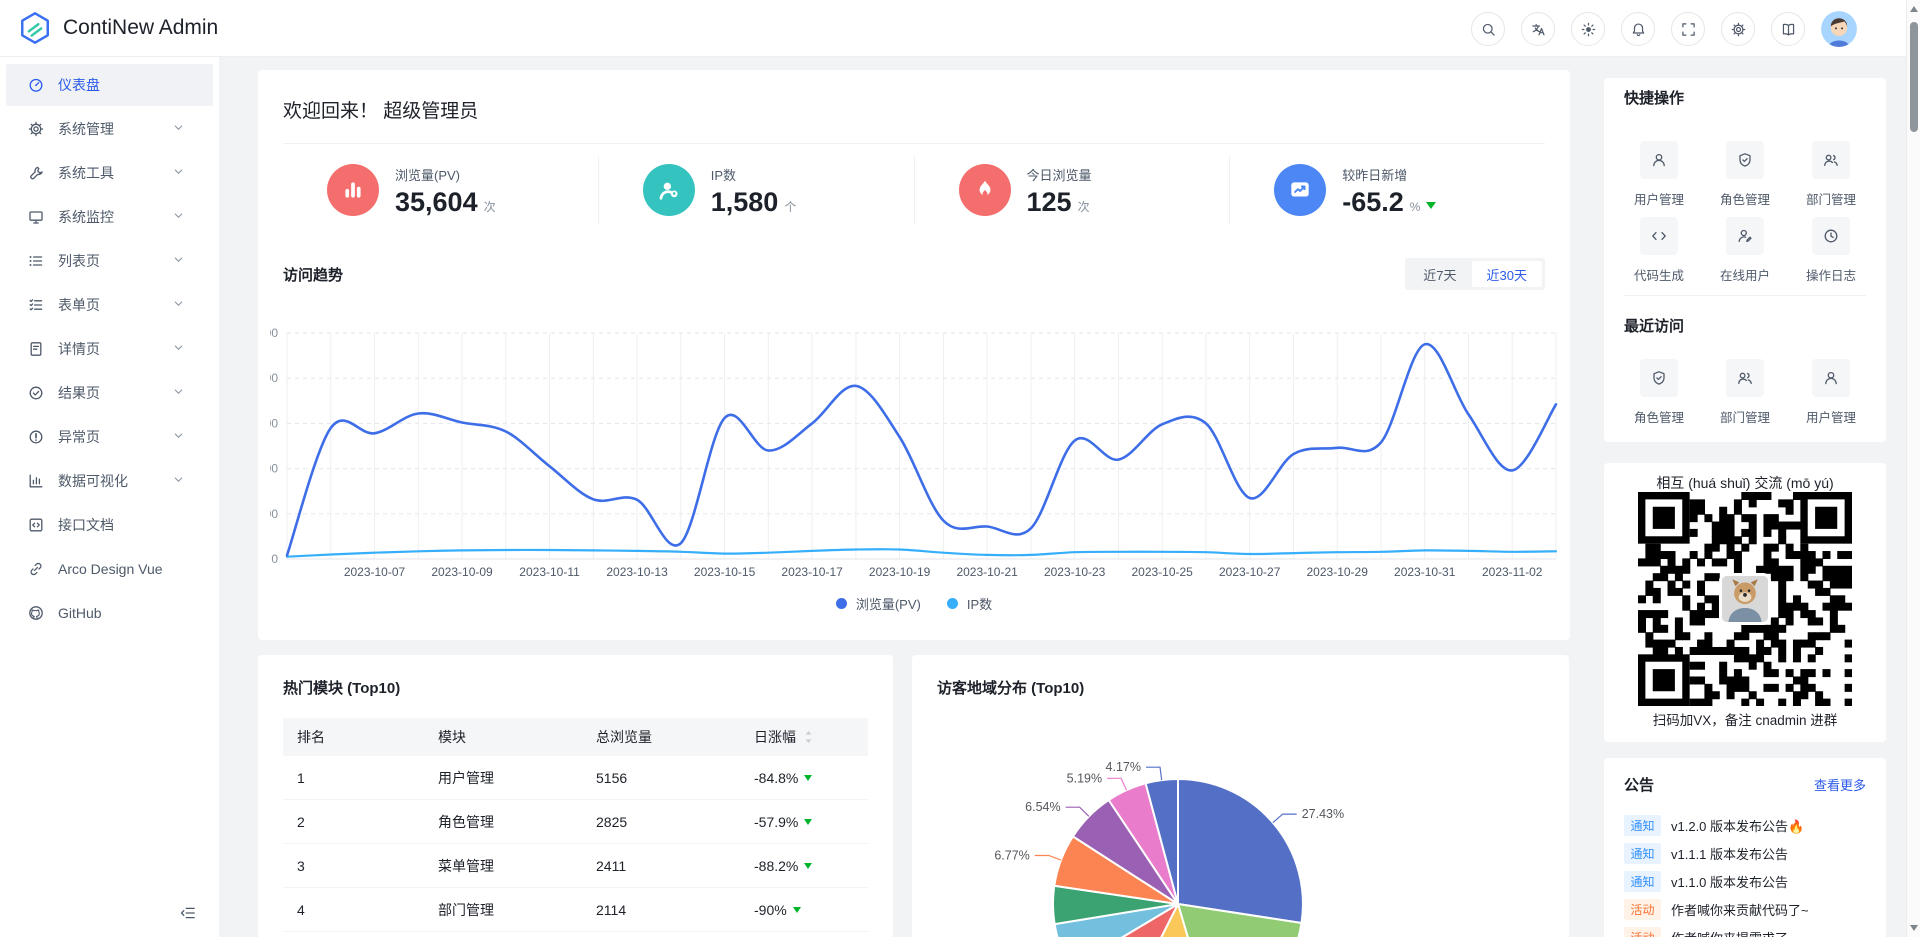 This screenshot has width=1920, height=937. What do you see at coordinates (1659, 250) in the screenshot?
I see `quick-action-code-generation: 代码生成` at bounding box center [1659, 250].